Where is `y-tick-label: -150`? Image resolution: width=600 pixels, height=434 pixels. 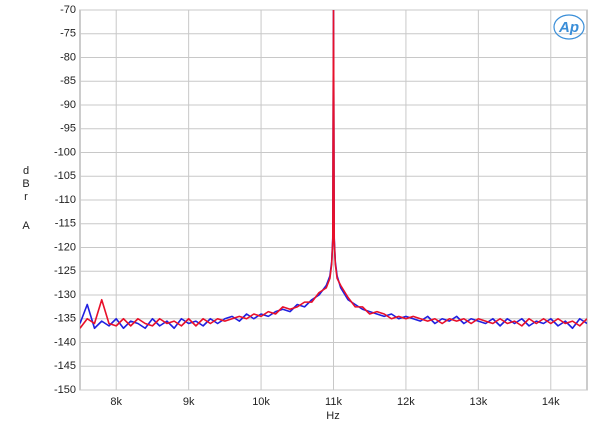 y-tick-label: -150 is located at coordinates (65, 390).